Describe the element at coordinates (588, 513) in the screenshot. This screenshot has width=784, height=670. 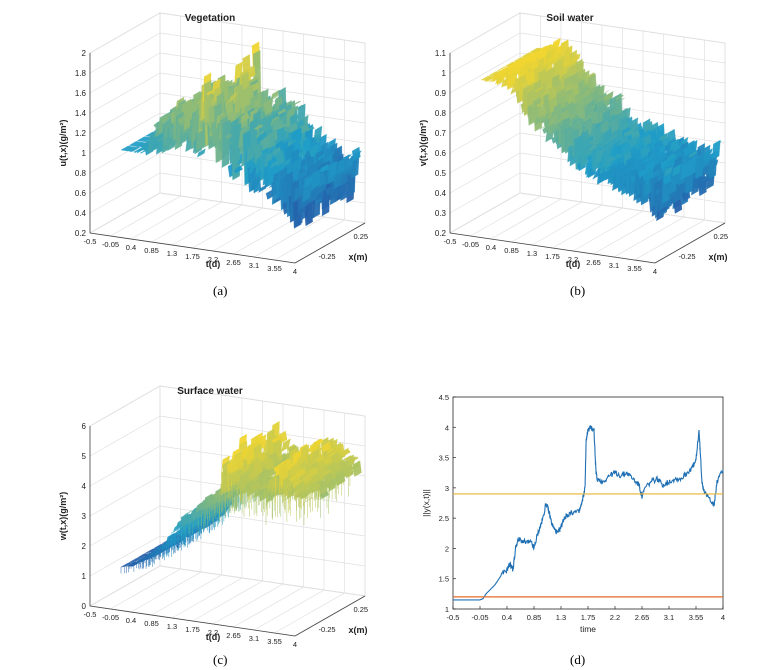
I see `norm-series` at that location.